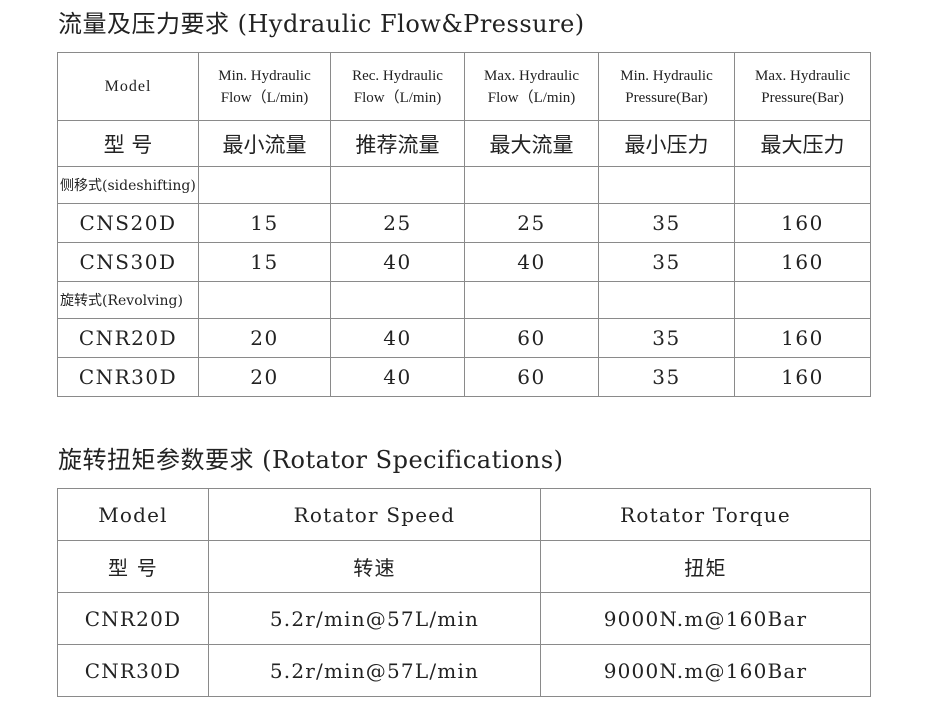 This screenshot has width=930, height=711. I want to click on header-cell-cn: 型 号, so click(128, 143).